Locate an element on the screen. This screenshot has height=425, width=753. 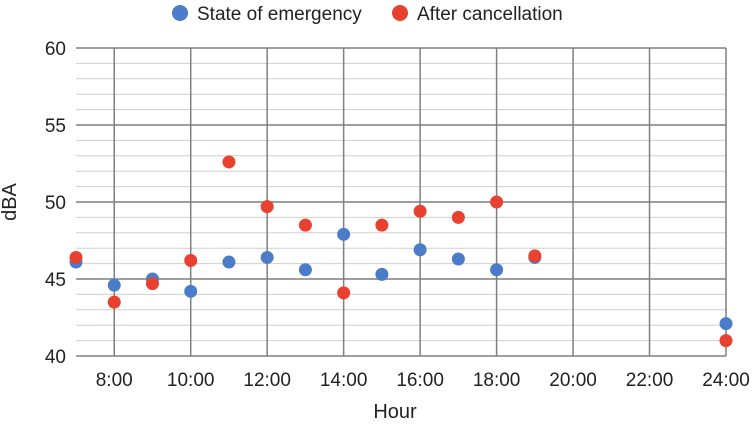
y-tick-label: 50 is located at coordinates (55, 203).